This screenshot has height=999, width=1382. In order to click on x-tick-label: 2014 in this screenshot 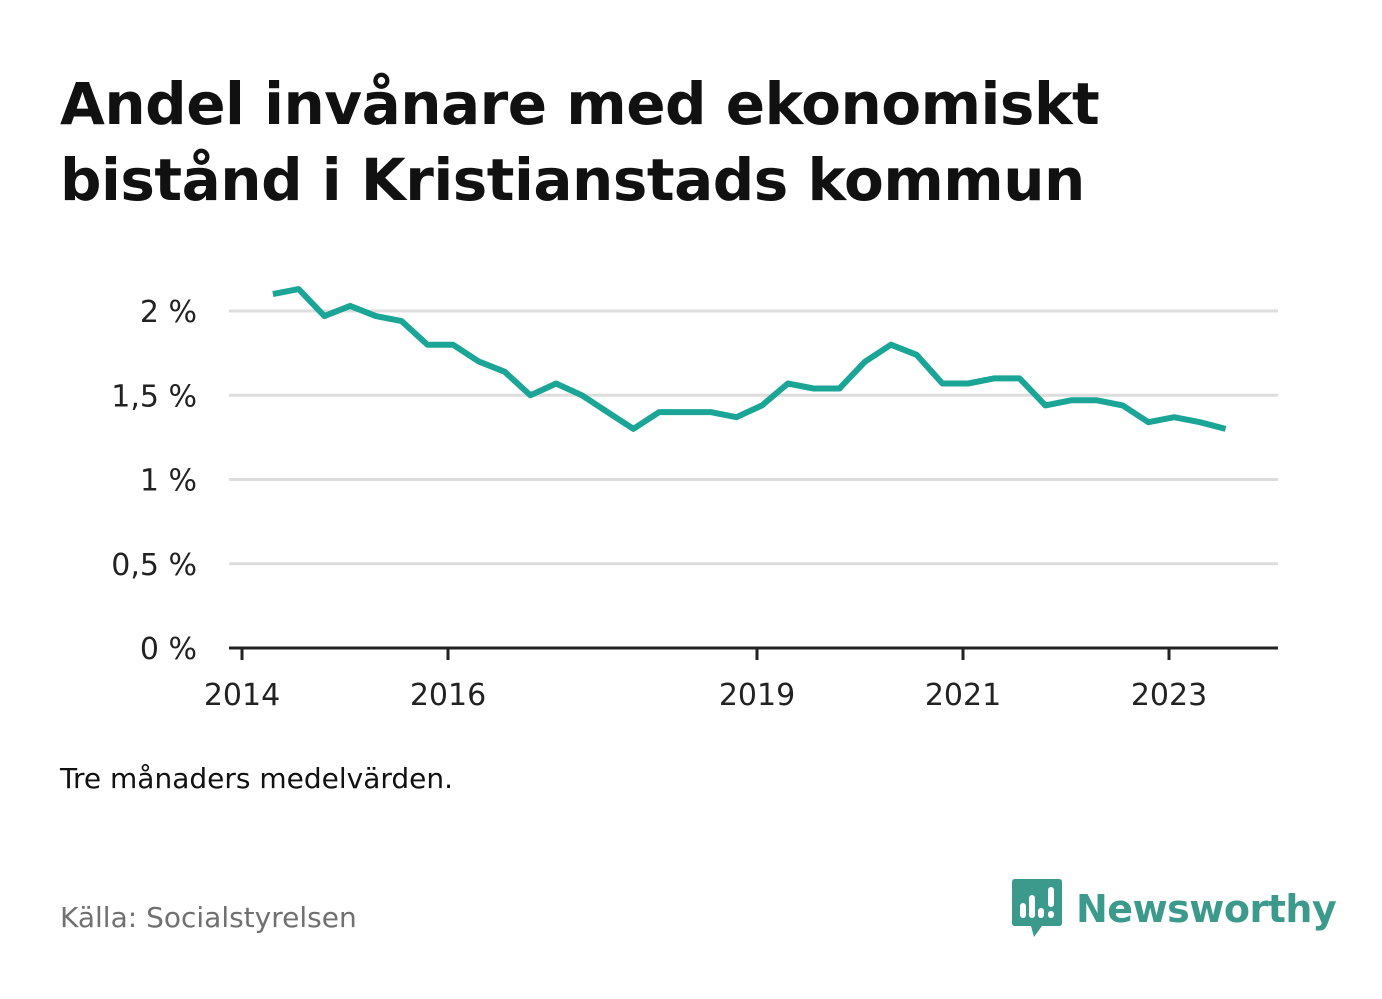, I will do `click(242, 695)`.